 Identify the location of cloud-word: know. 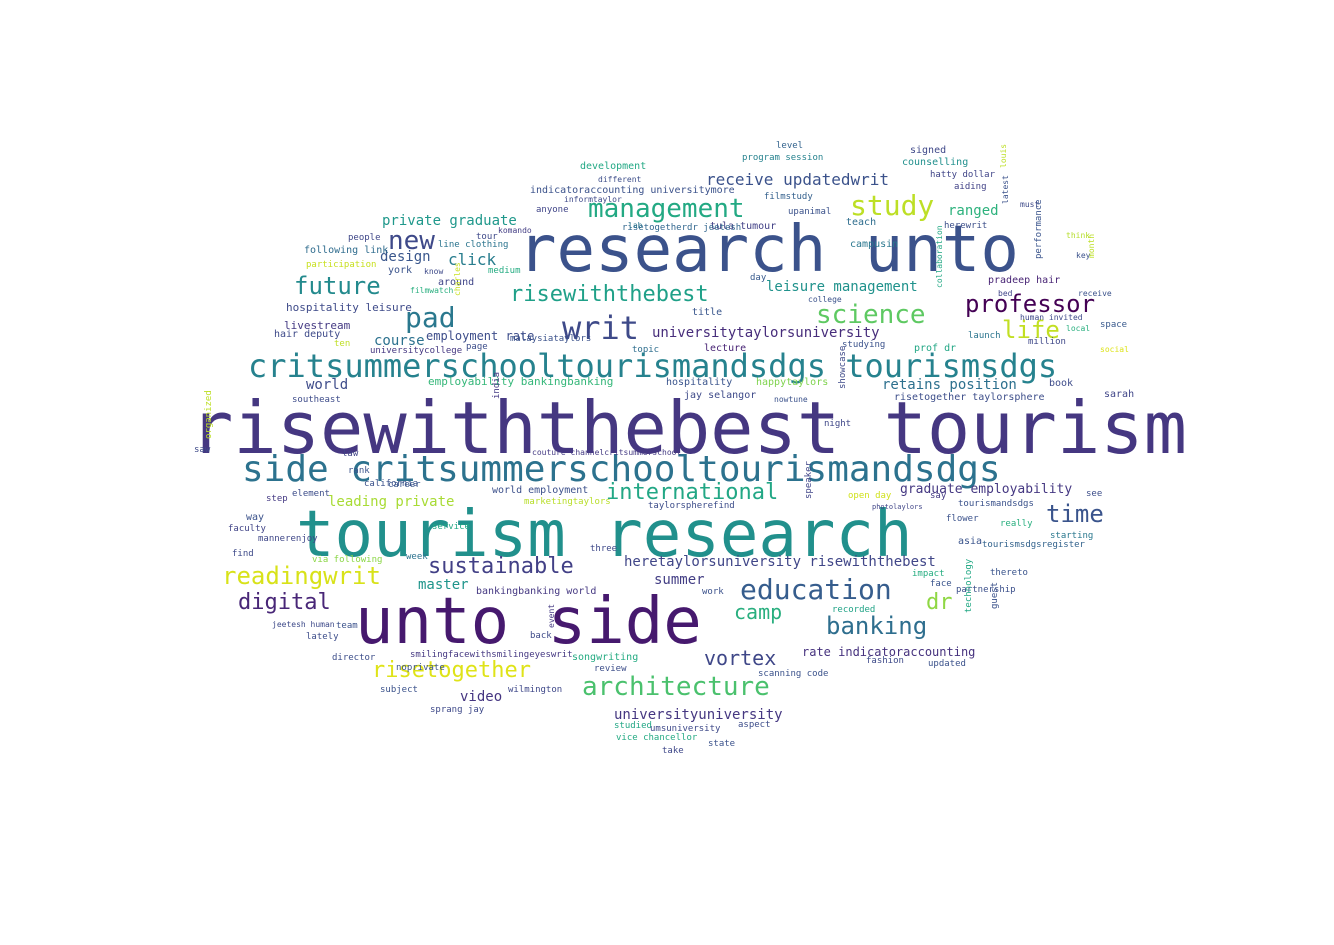
(434, 271).